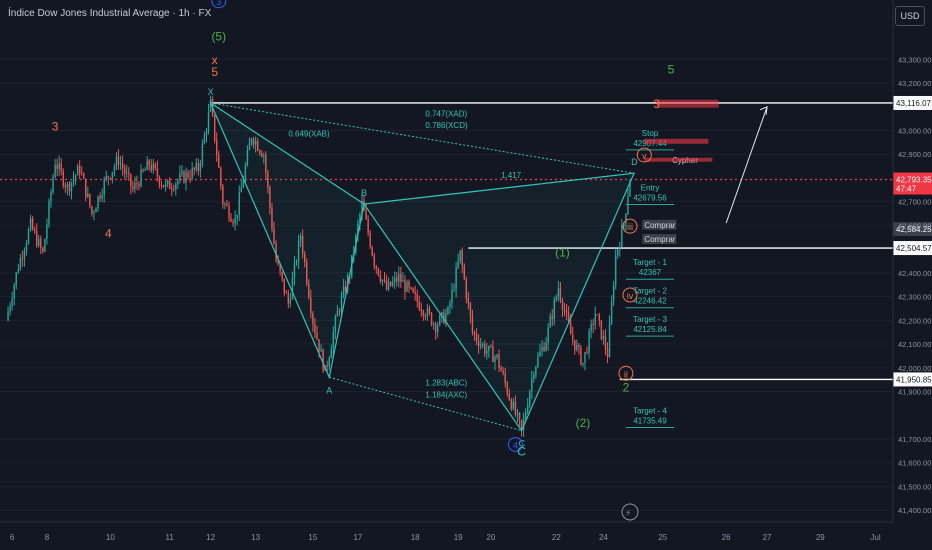 This screenshot has width=932, height=550. I want to click on current-price-label: 42,793.35, so click(914, 180).